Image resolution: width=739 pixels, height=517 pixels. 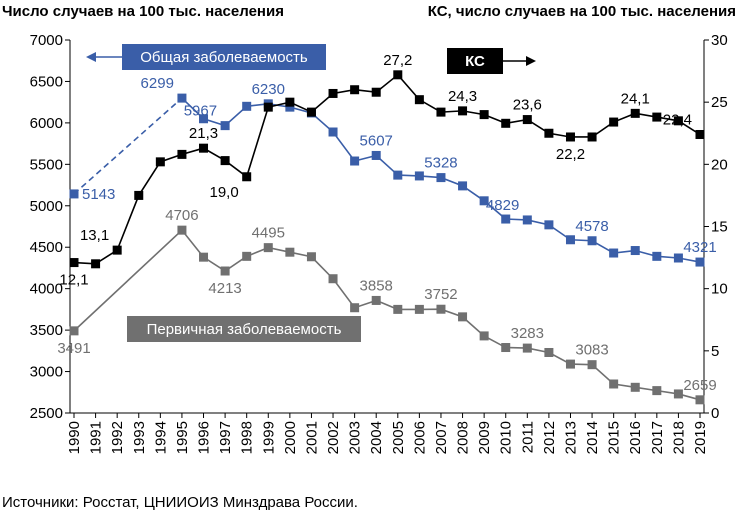 I want to click on x-tick-label: 2002, so click(x=333, y=437).